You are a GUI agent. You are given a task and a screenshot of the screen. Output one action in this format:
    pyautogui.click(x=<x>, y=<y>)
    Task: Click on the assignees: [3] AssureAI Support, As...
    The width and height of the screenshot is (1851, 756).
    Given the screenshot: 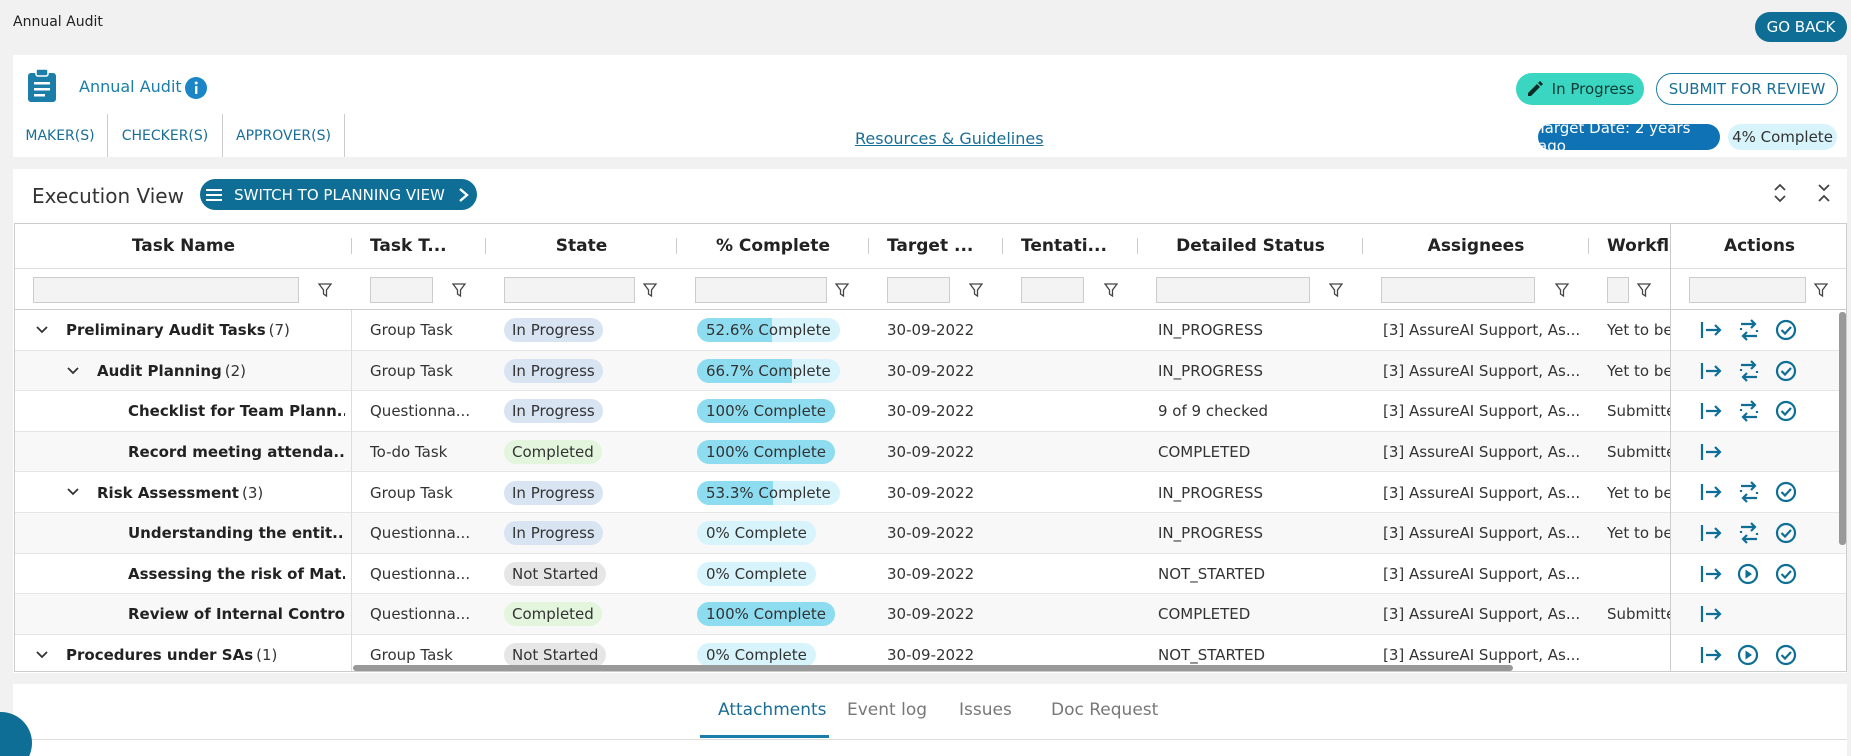 What is the action you would take?
    pyautogui.click(x=1482, y=614)
    